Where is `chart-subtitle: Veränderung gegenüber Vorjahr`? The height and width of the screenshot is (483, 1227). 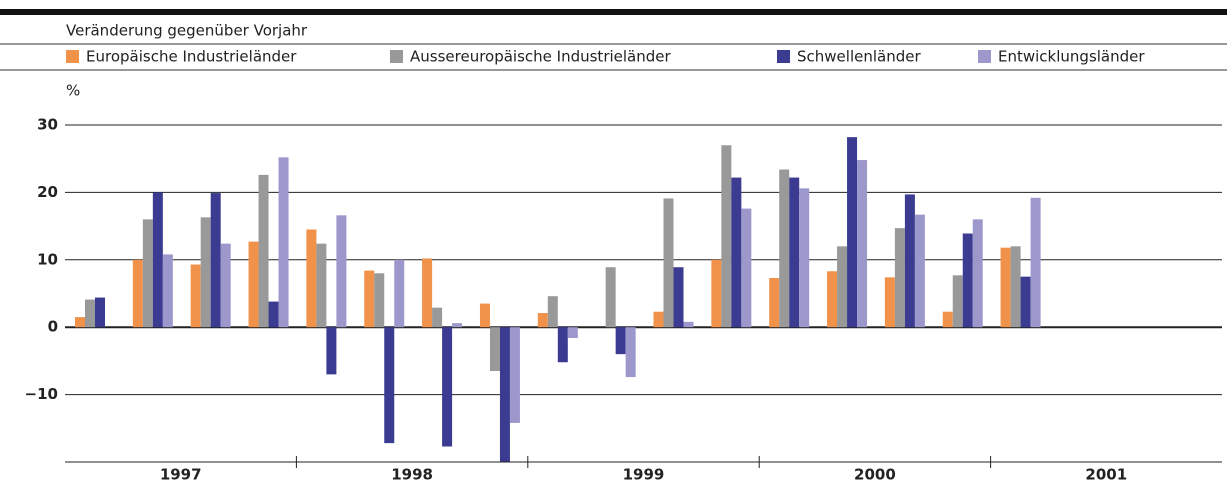 chart-subtitle: Veränderung gegenüber Vorjahr is located at coordinates (187, 31).